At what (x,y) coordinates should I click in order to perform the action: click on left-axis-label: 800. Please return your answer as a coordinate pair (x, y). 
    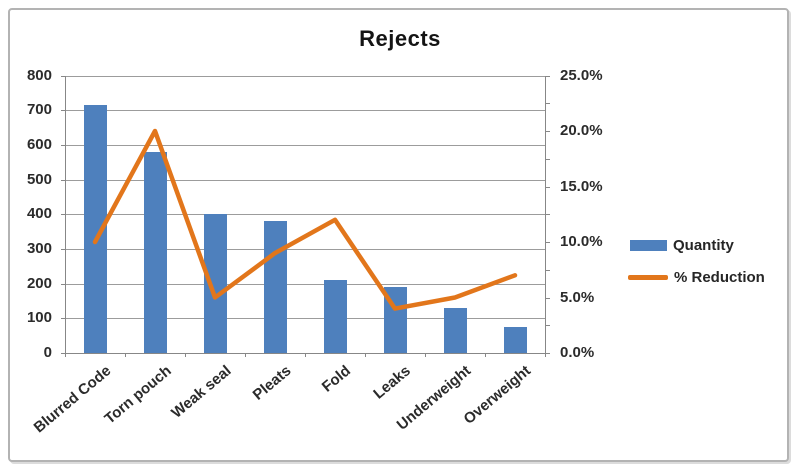
    Looking at the image, I should click on (39, 75).